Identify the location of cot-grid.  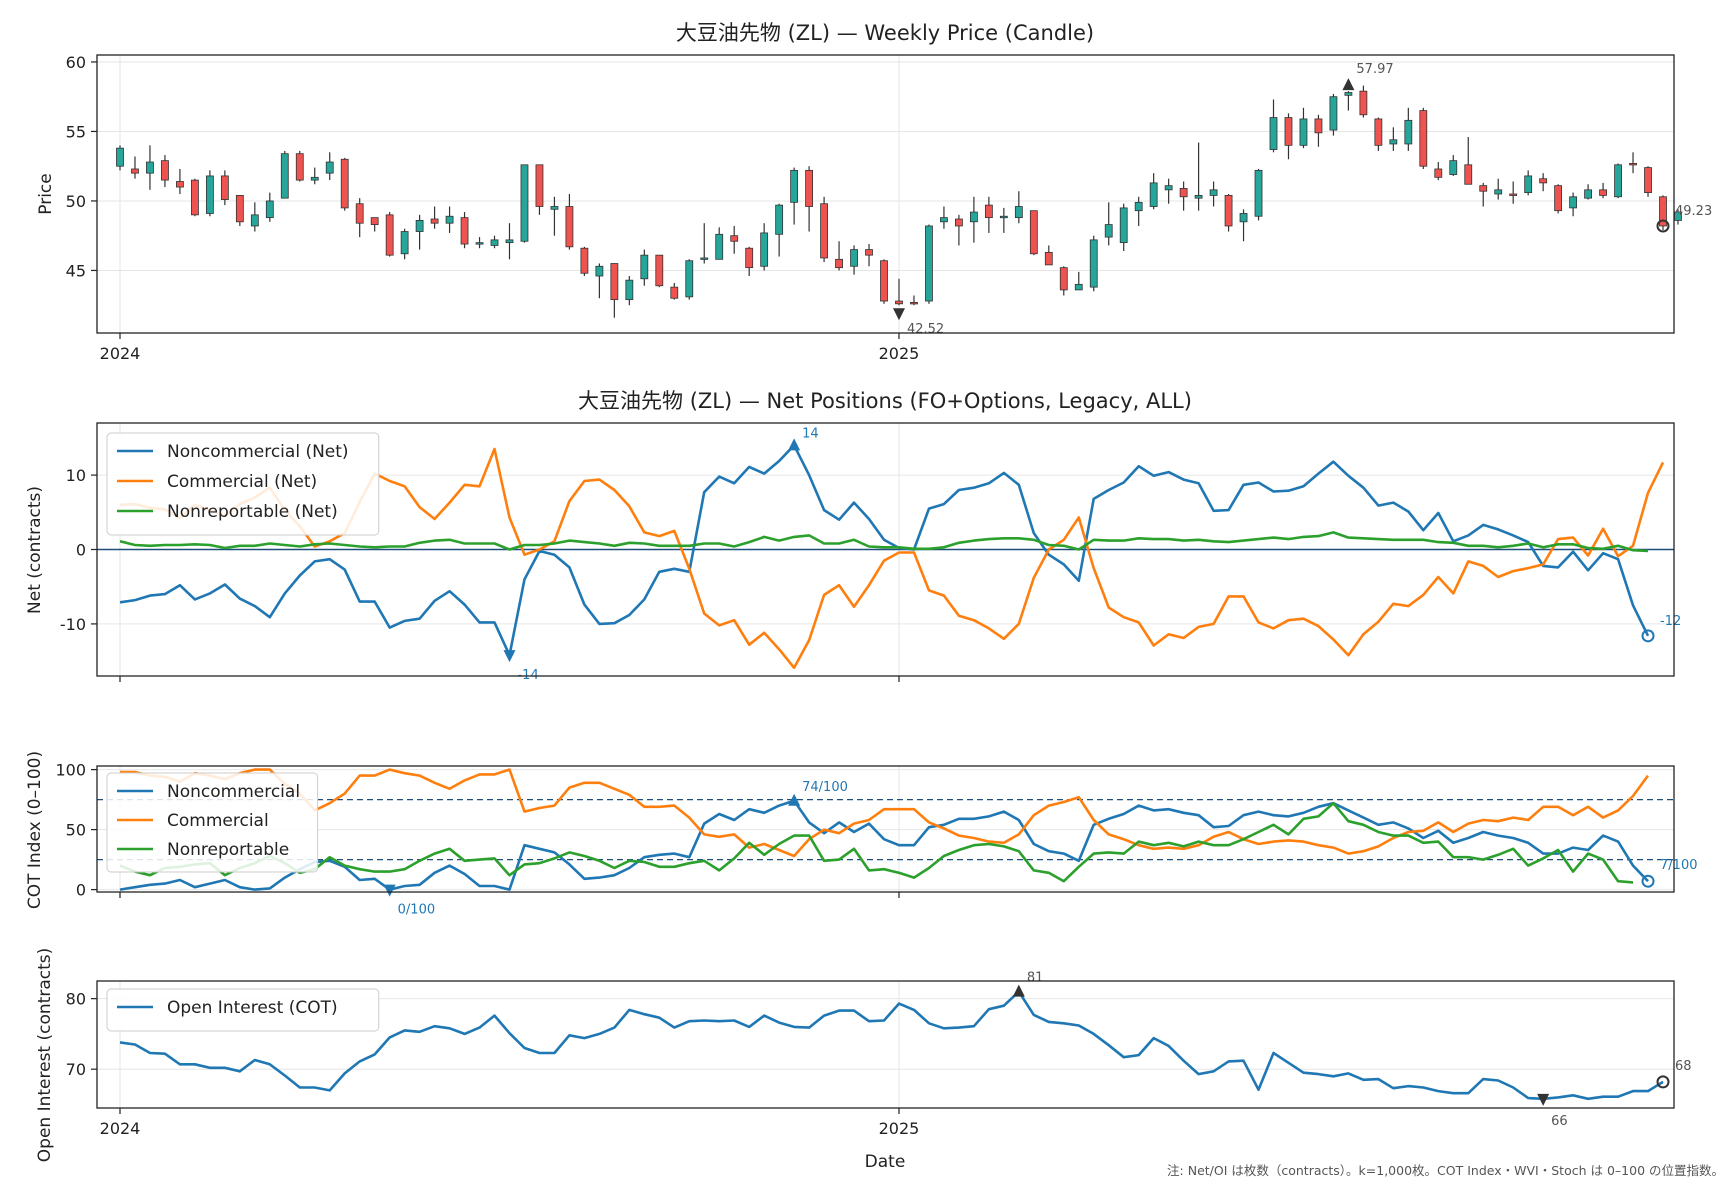
(885, 829).